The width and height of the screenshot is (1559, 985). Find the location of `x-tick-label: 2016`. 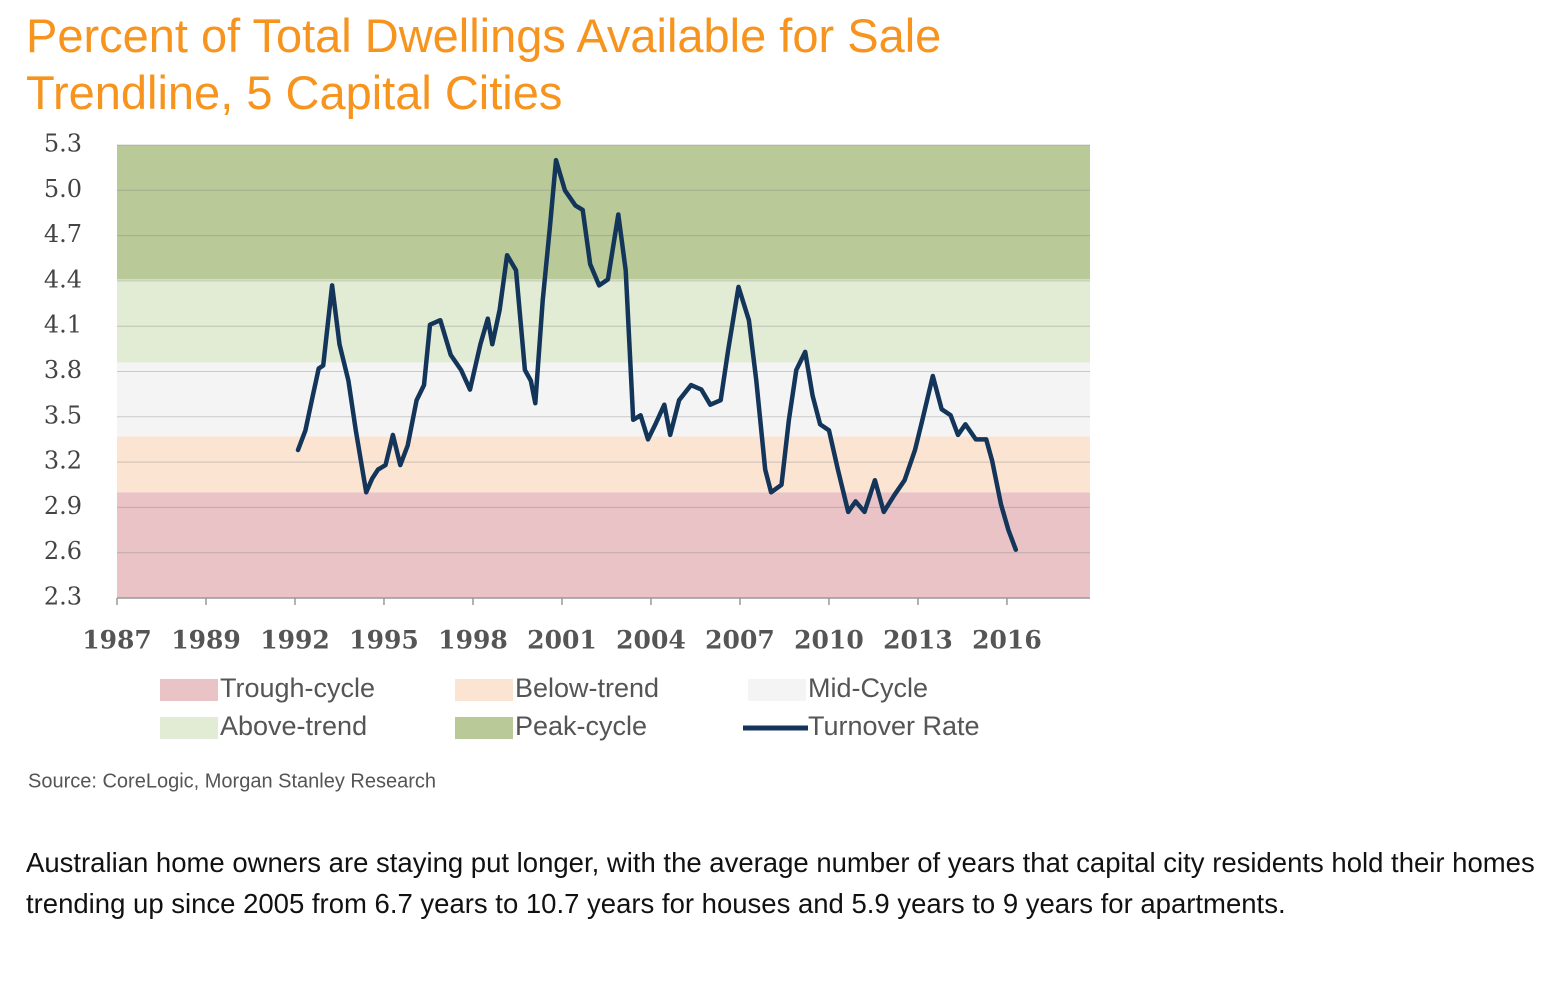

x-tick-label: 2016 is located at coordinates (1007, 640).